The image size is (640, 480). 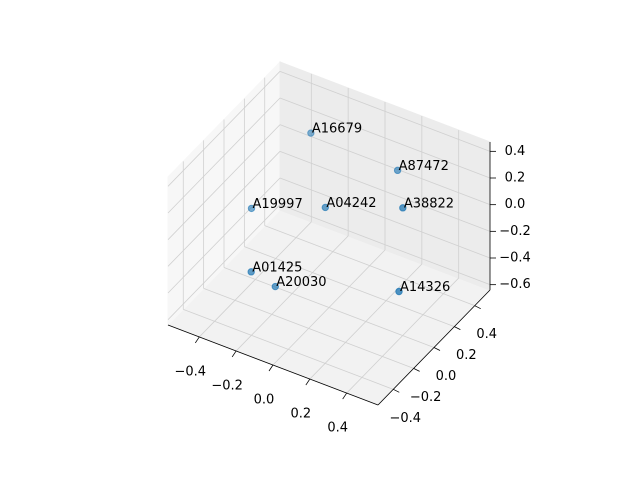 I want to click on point-label: A87472, so click(x=424, y=166).